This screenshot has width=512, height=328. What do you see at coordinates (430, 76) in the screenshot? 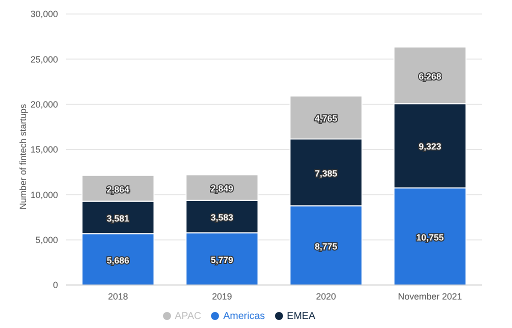
I see `data-label: 6,268` at bounding box center [430, 76].